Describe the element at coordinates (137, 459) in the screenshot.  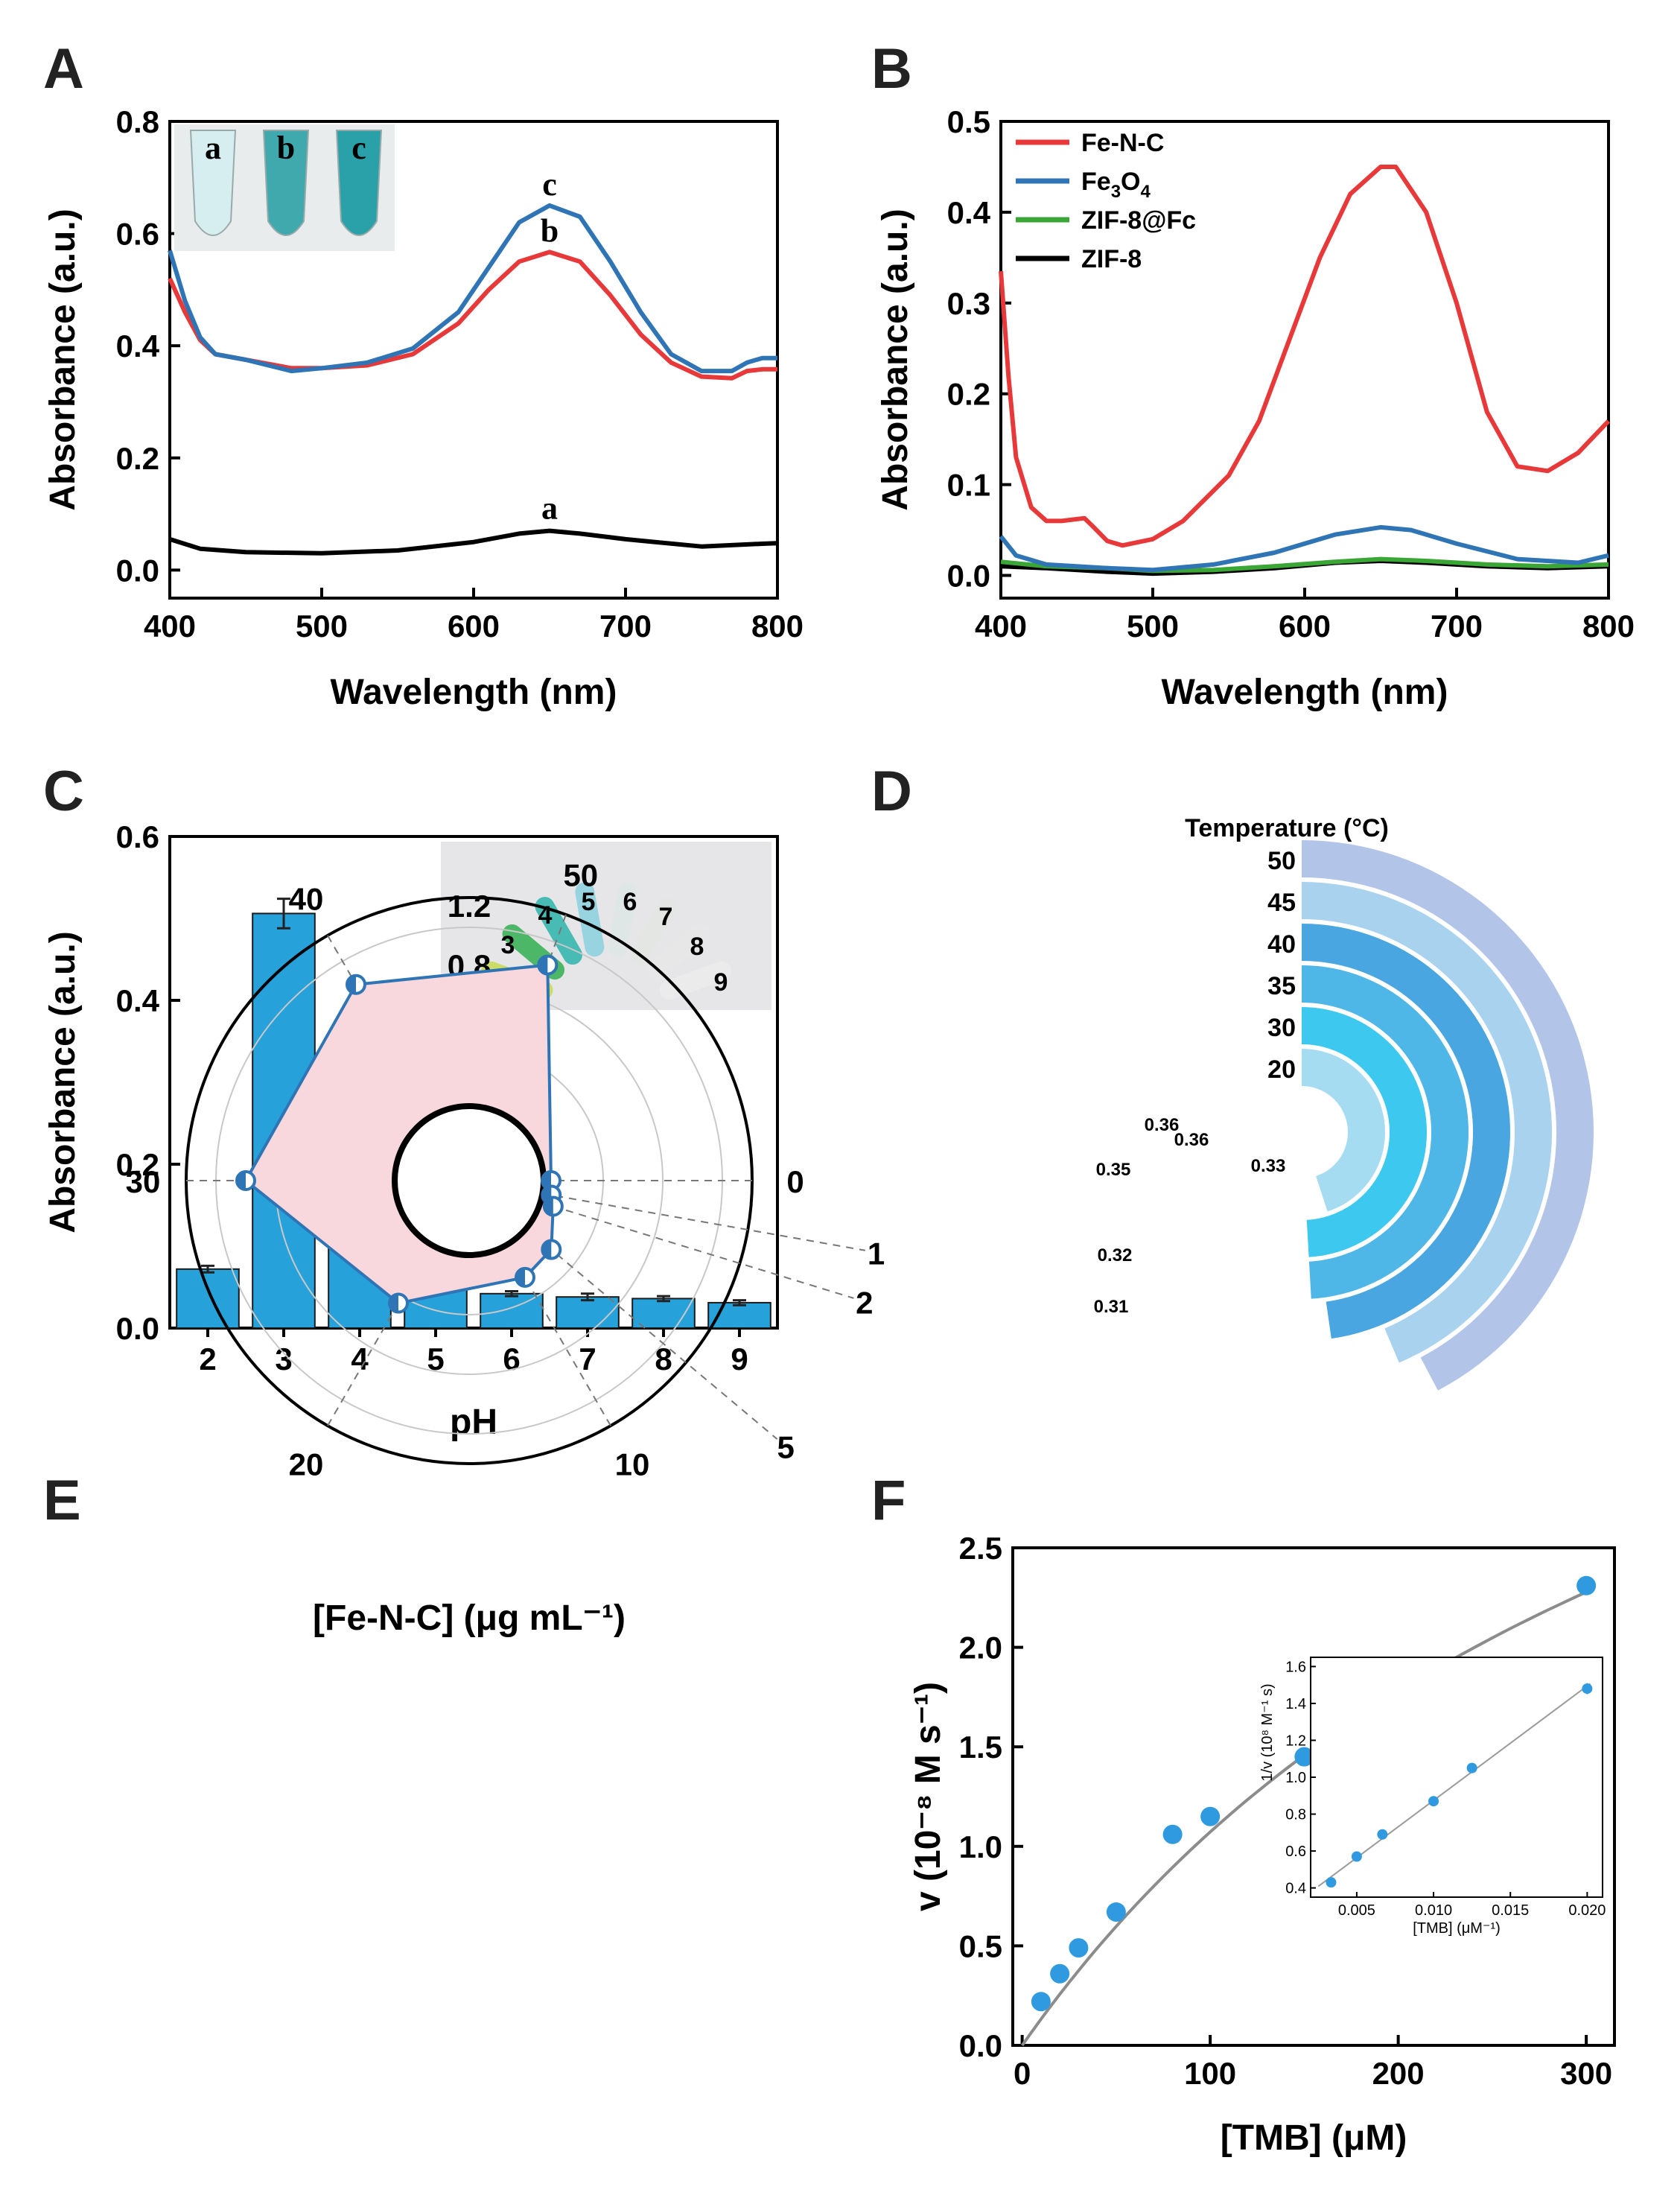
I see `a-y-tick-label: 0.2` at that location.